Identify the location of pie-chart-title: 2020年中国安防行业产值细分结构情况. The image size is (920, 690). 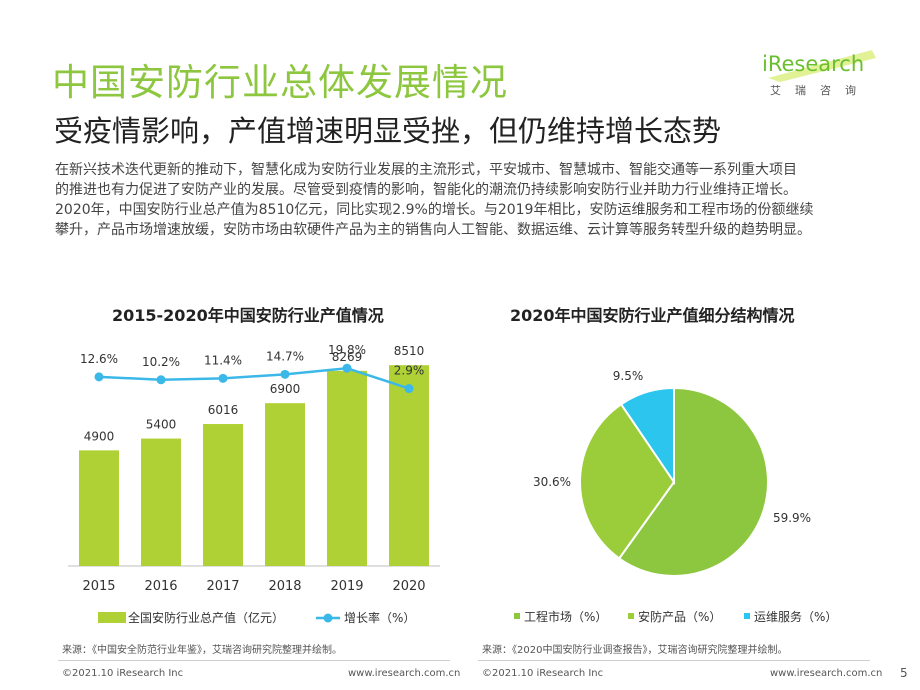
(652, 315).